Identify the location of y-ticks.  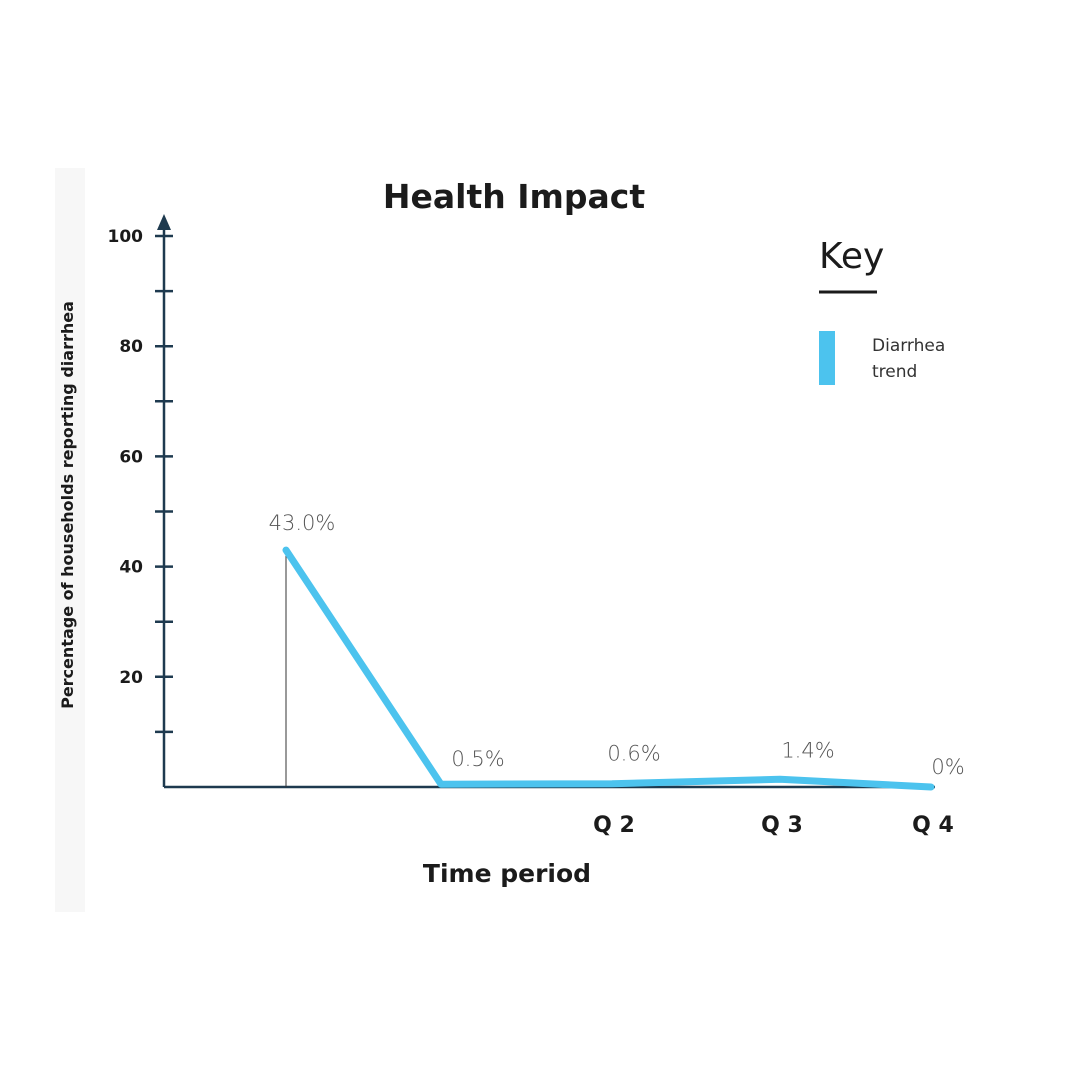
(164, 484).